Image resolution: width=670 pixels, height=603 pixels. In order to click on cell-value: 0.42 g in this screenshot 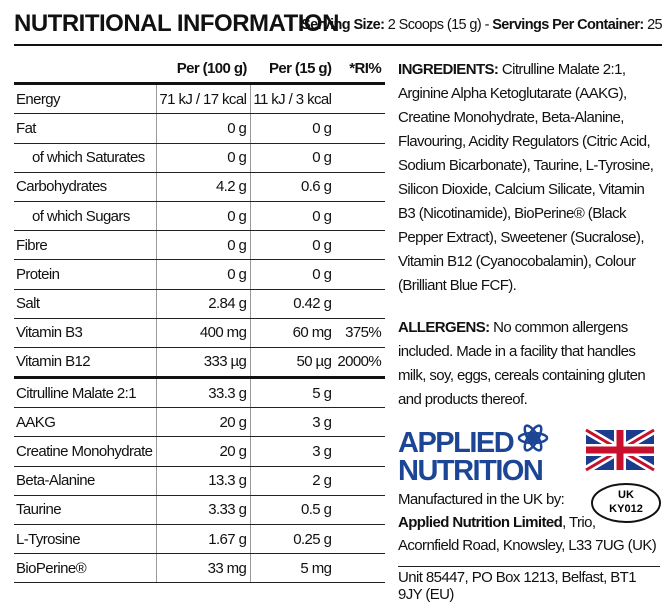, I will do `click(293, 304)`.